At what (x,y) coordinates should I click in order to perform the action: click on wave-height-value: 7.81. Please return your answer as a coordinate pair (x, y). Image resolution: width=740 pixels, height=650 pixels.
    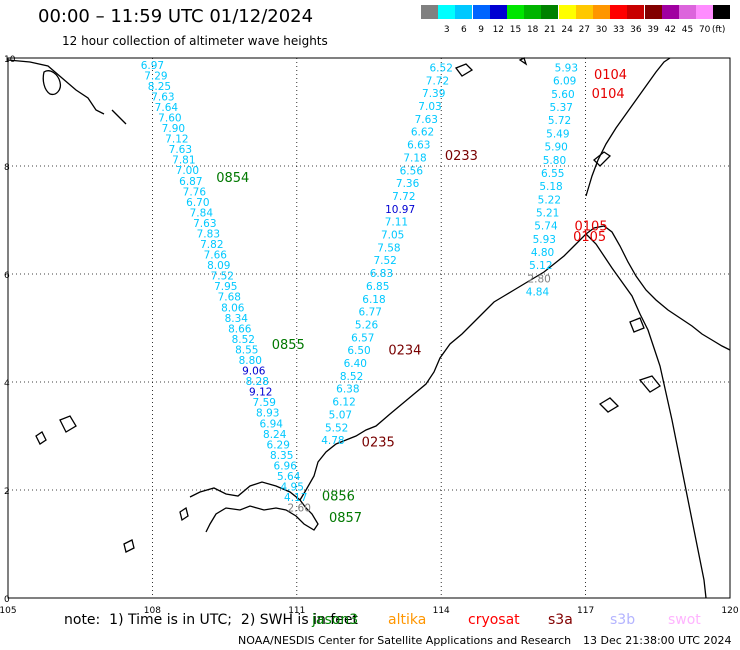
    Looking at the image, I should click on (183, 161).